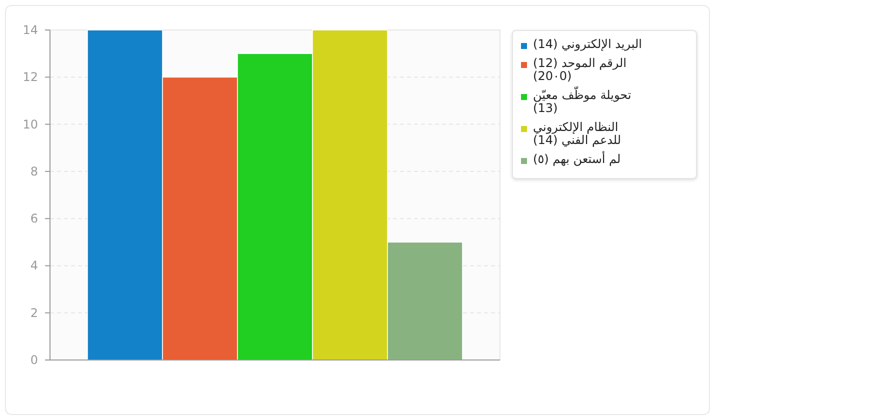 Image resolution: width=875 pixels, height=420 pixels. What do you see at coordinates (577, 159) in the screenshot?
I see `legend-label: لم أستعن بهم (٥)` at bounding box center [577, 159].